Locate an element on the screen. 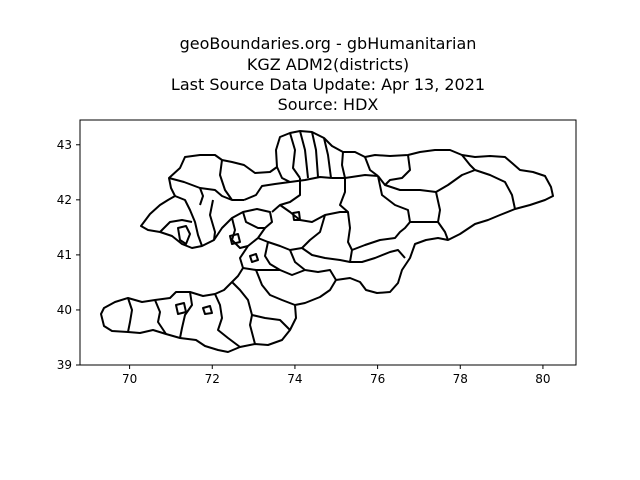  y-tick-label: 43 is located at coordinates (64, 145).